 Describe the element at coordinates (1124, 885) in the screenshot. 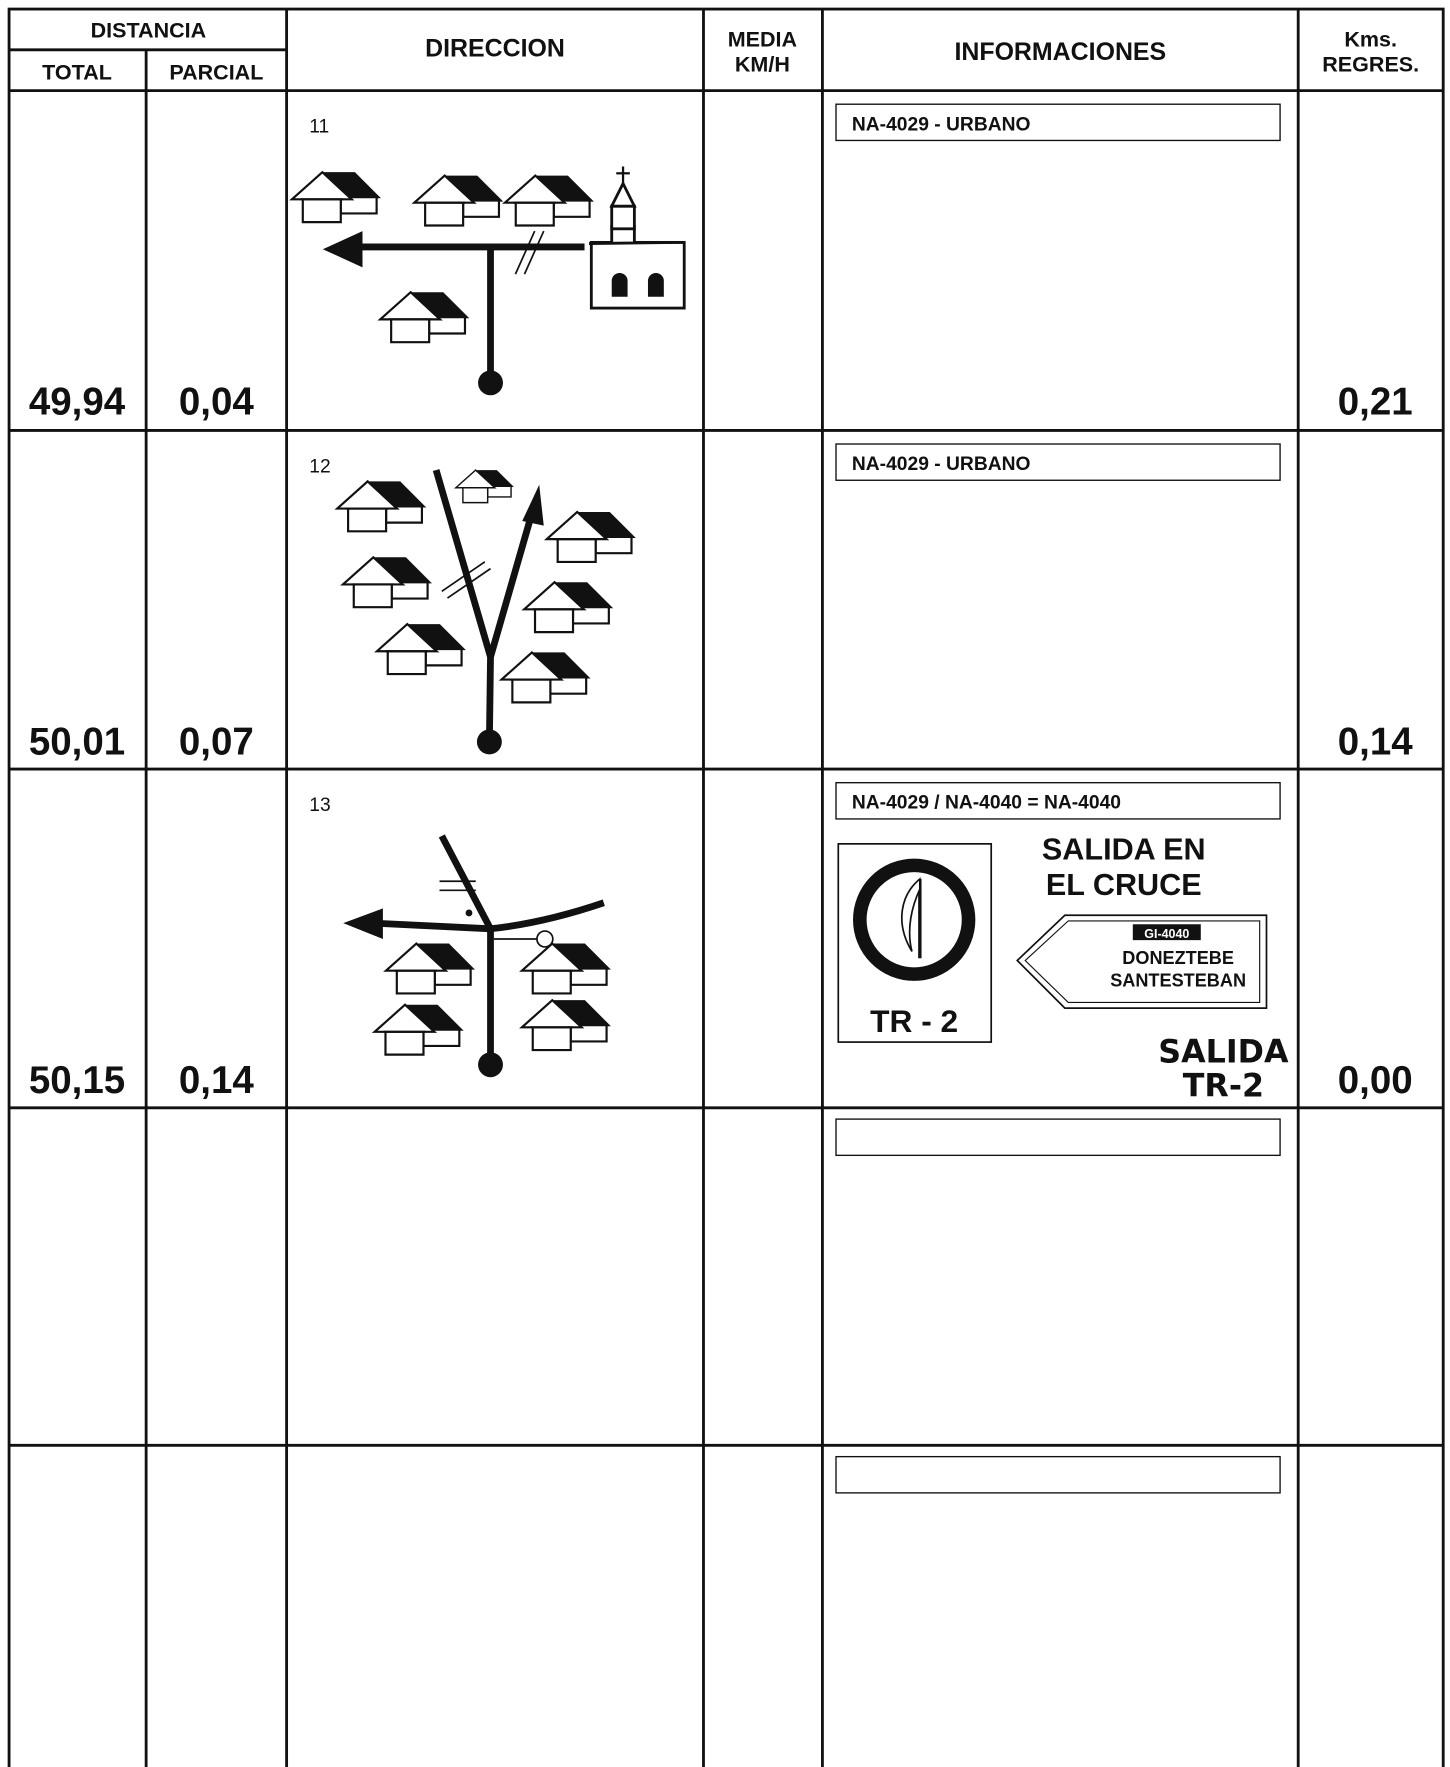

I see `note: EL CRUCE` at that location.